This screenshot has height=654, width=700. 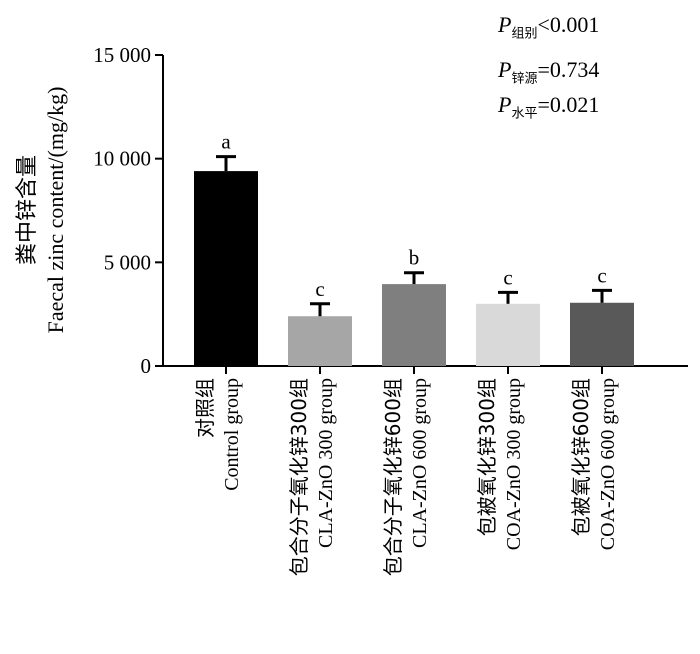 What do you see at coordinates (122, 159) in the screenshot?
I see `y-tick-label: 10 000` at bounding box center [122, 159].